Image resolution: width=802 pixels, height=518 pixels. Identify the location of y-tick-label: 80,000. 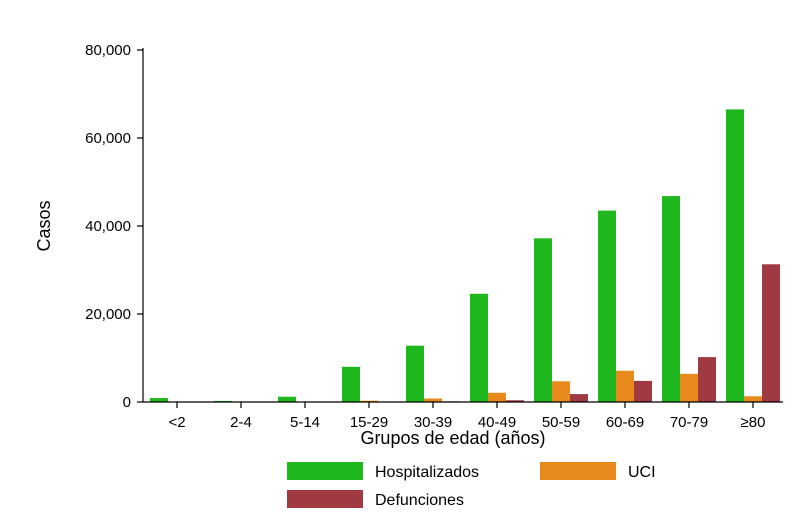
(108, 50).